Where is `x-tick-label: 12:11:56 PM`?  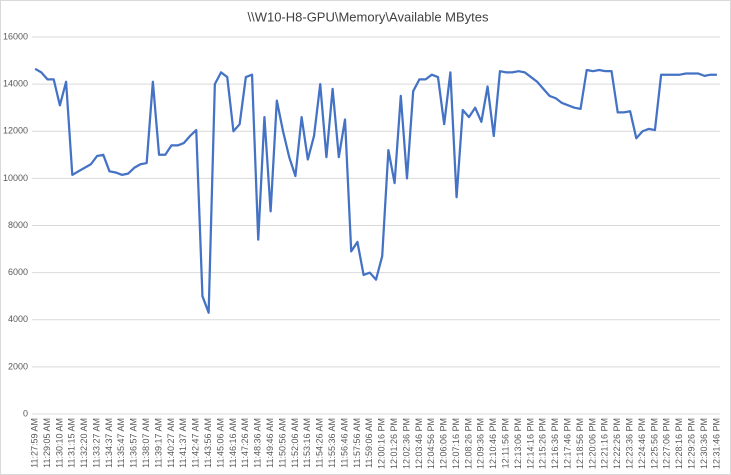
x-tick-label: 12:11:56 PM is located at coordinates (506, 443).